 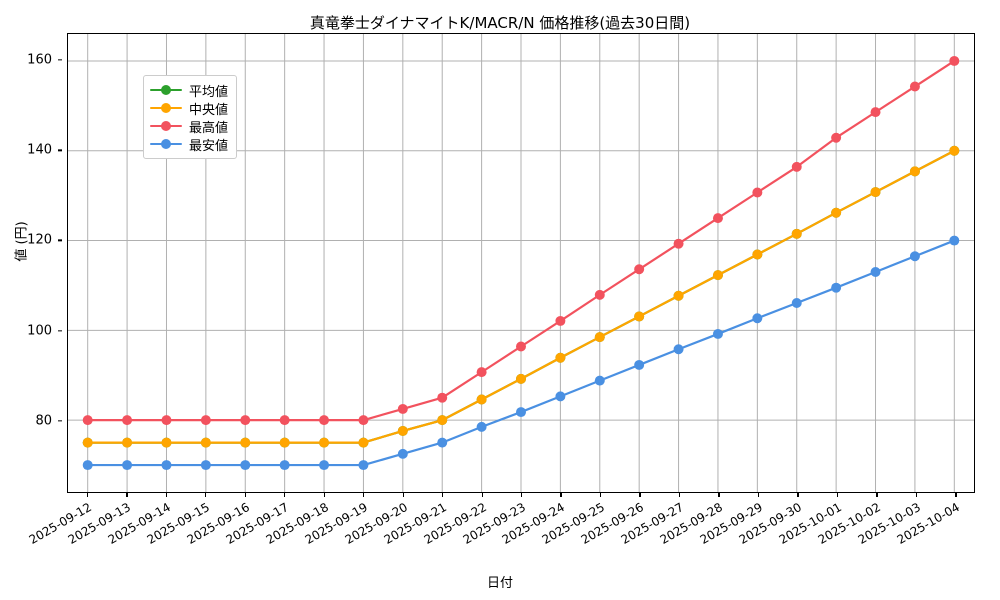 I want to click on legend-label: 最安値, so click(x=209, y=146).